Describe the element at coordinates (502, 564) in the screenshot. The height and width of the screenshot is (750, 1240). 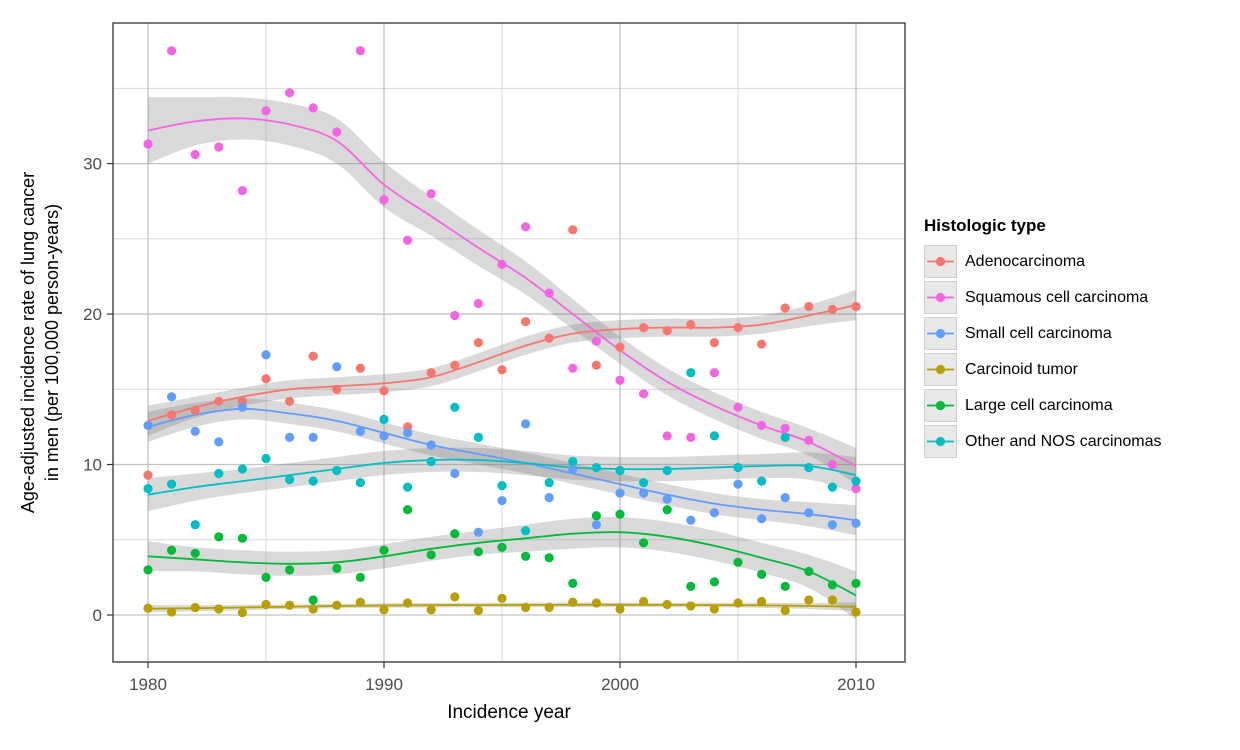
I see `trend-line-large-cell-carcinoma` at that location.